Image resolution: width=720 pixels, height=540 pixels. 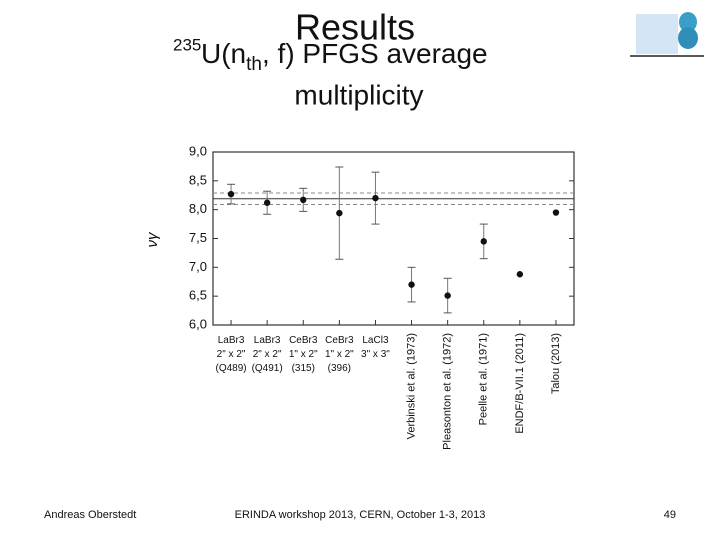 What do you see at coordinates (198, 237) in the screenshot?
I see `y-tick-label: 7,5` at bounding box center [198, 237].